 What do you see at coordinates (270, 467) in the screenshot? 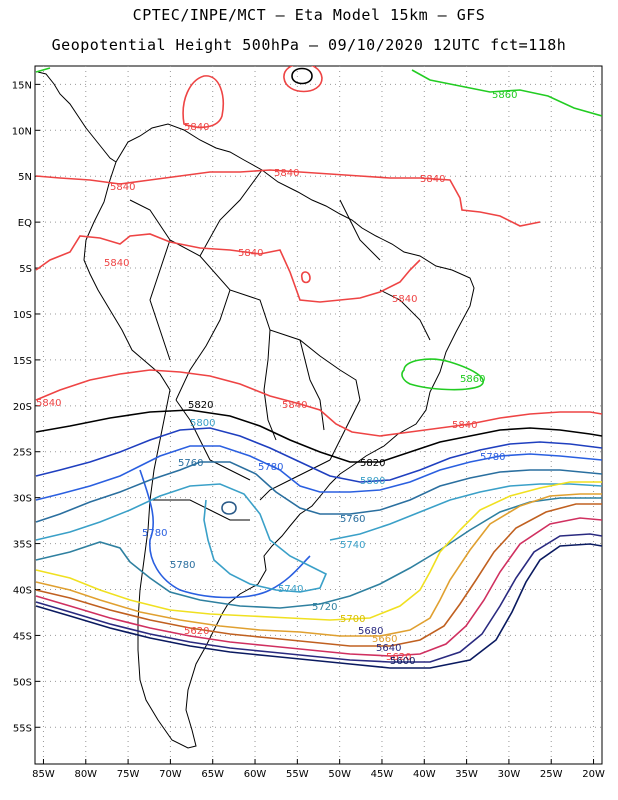
I see `label-5780-a: 5780` at bounding box center [270, 467].